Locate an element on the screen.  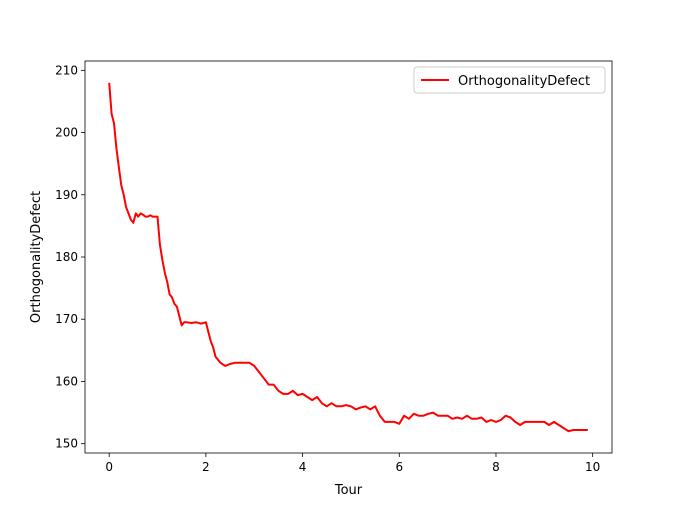
x-tick-label: 10 is located at coordinates (592, 467).